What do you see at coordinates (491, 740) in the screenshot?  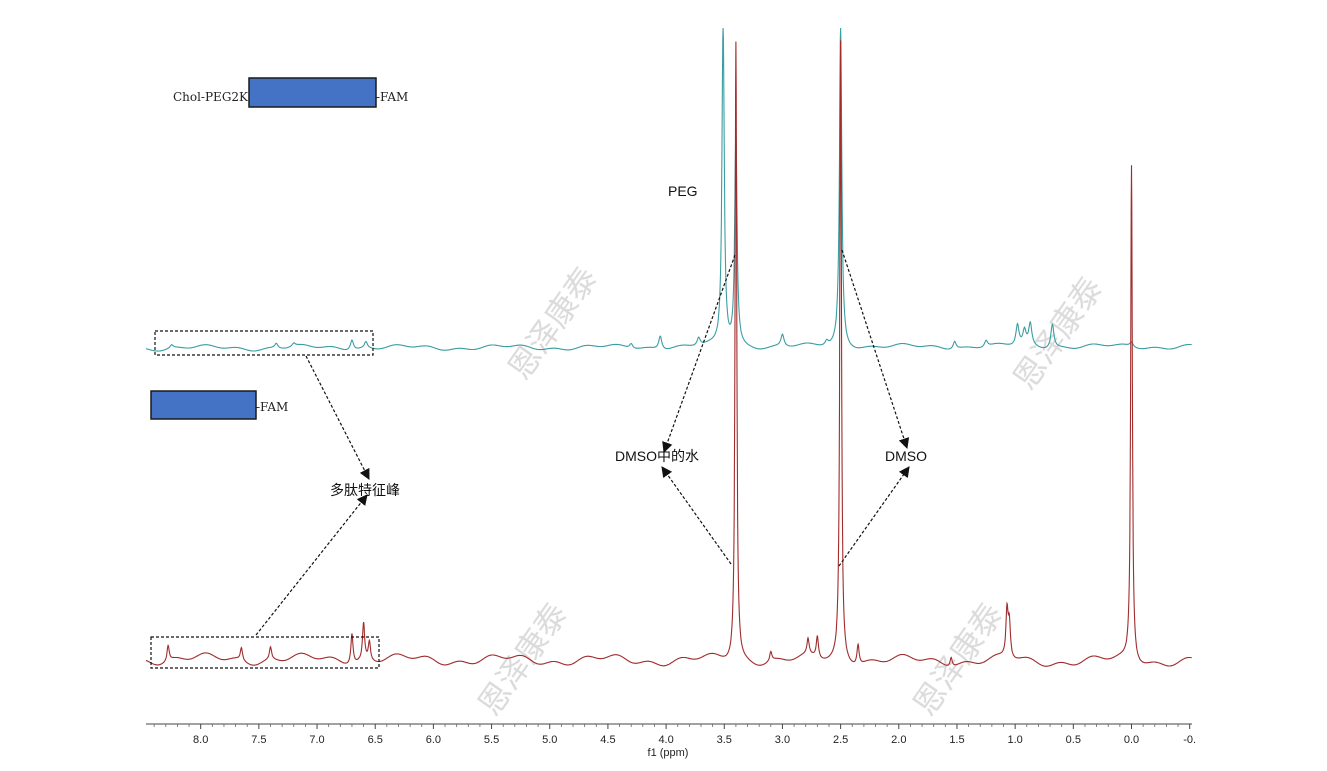 I see `x-tick-label: 5.5` at bounding box center [491, 740].